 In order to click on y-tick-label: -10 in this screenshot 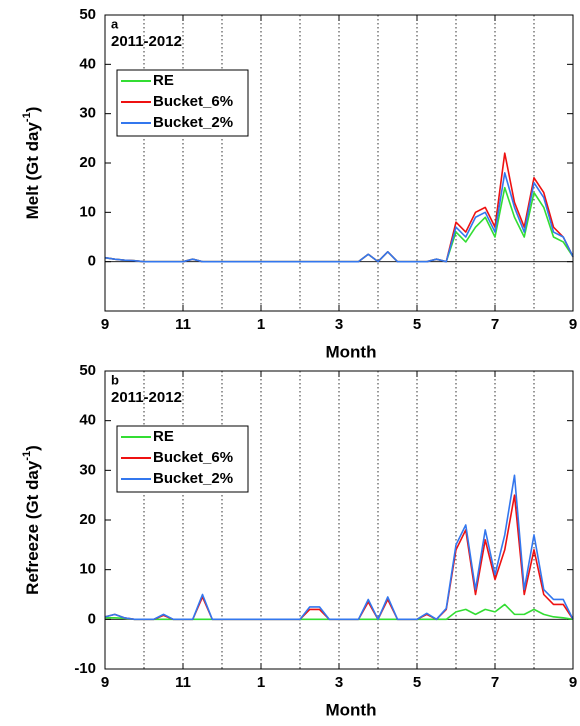, I will do `click(85, 668)`.